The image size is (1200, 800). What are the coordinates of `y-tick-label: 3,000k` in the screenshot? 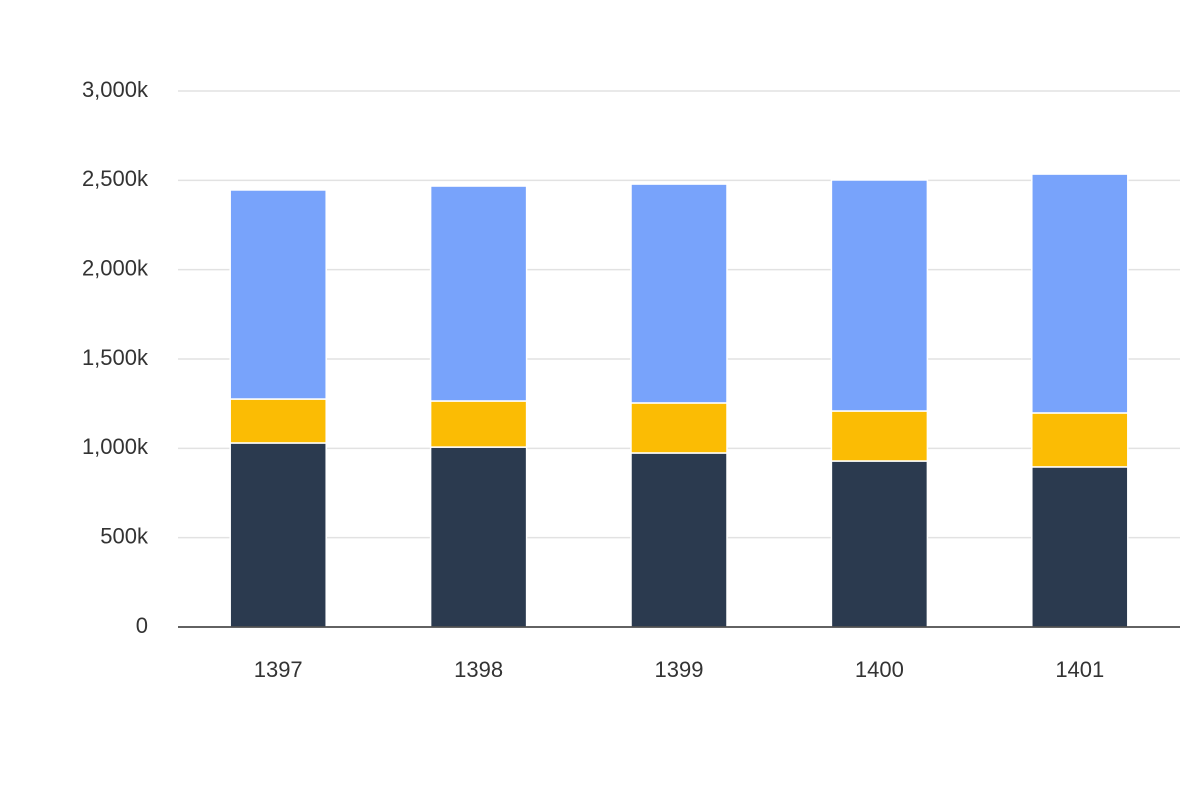 It's located at (115, 89).